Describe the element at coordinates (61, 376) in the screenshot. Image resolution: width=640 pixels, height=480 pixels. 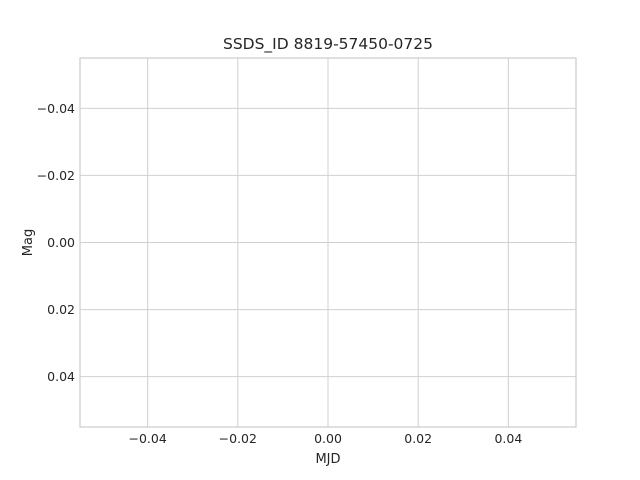
I see `y-tick-label: 0.04` at that location.